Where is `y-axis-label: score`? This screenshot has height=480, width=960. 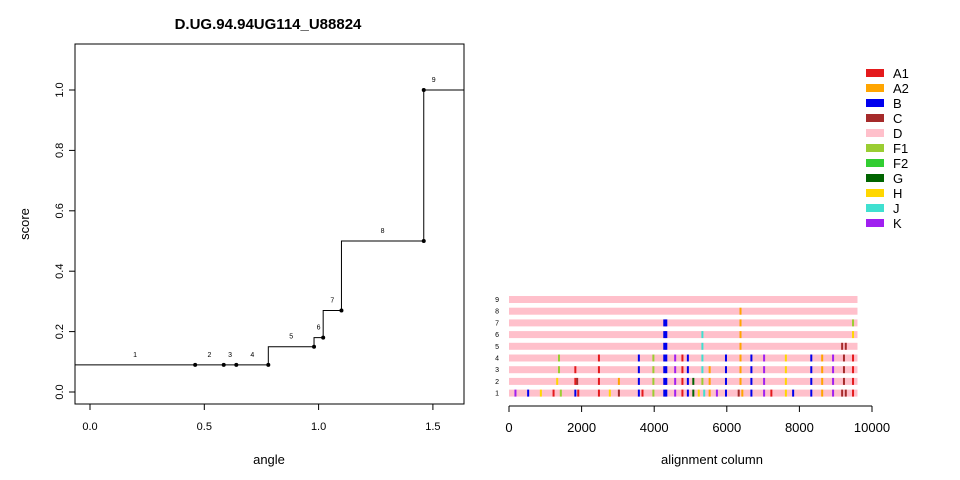 y-axis-label: score is located at coordinates (24, 224).